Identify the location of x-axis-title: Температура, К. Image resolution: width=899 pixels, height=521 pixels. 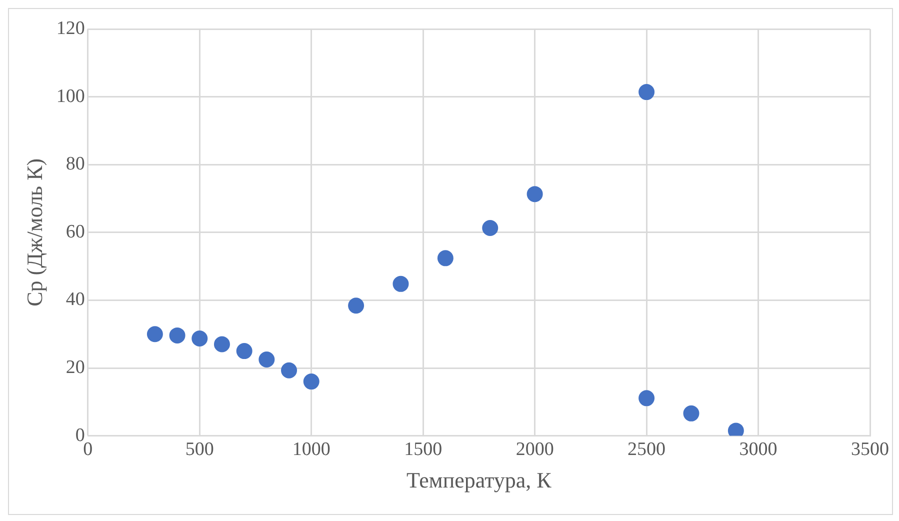
(479, 480).